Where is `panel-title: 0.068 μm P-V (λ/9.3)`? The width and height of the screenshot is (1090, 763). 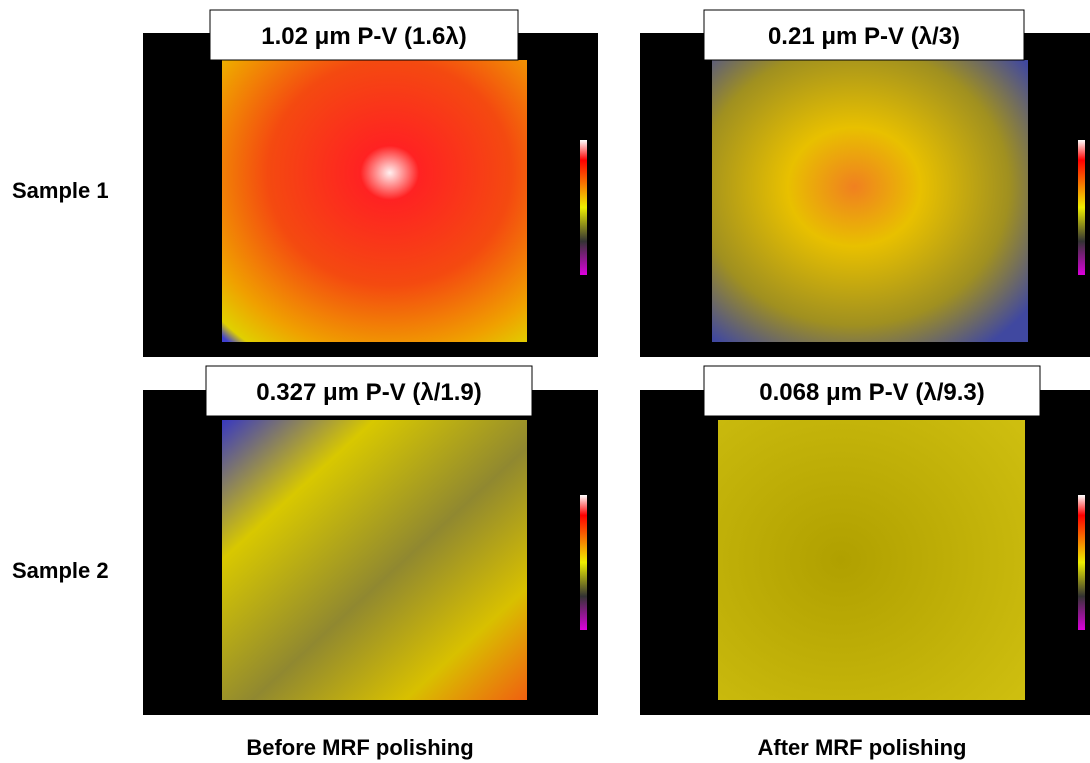
panel-title: 0.068 μm P-V (λ/9.3) is located at coordinates (871, 392).